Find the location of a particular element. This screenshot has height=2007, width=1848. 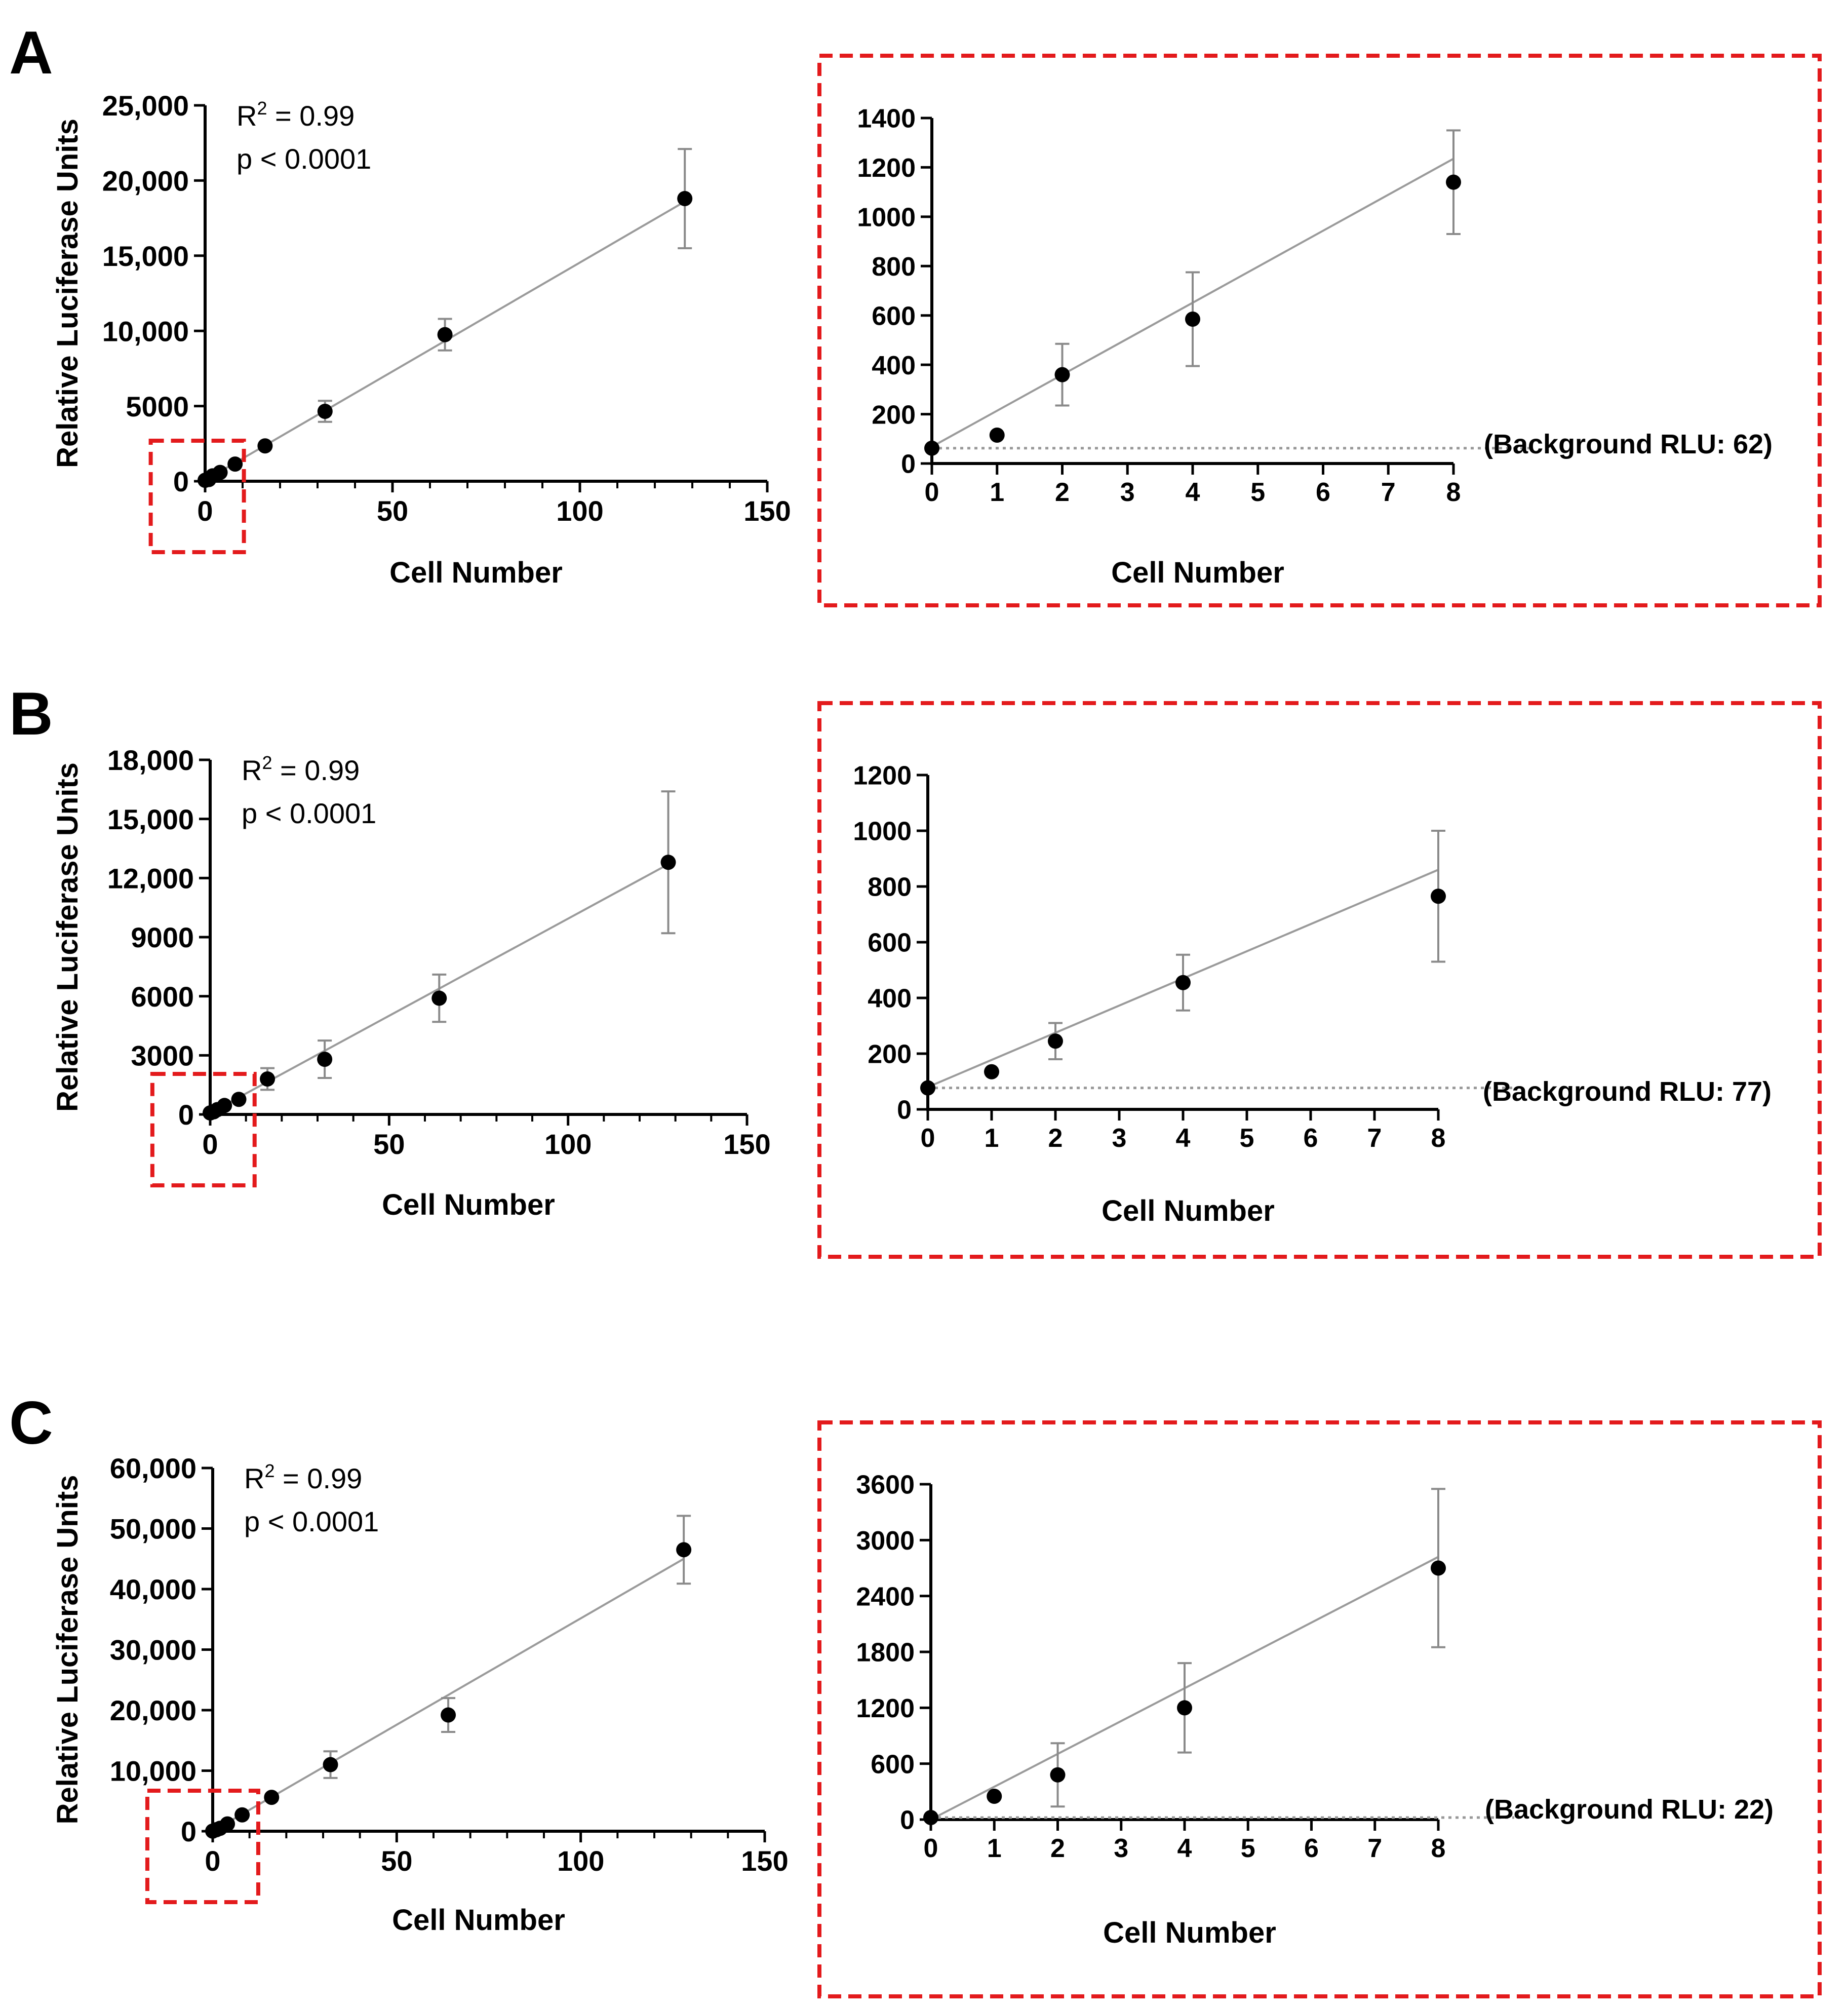

y-tick-label: 50,000 is located at coordinates (153, 1529).